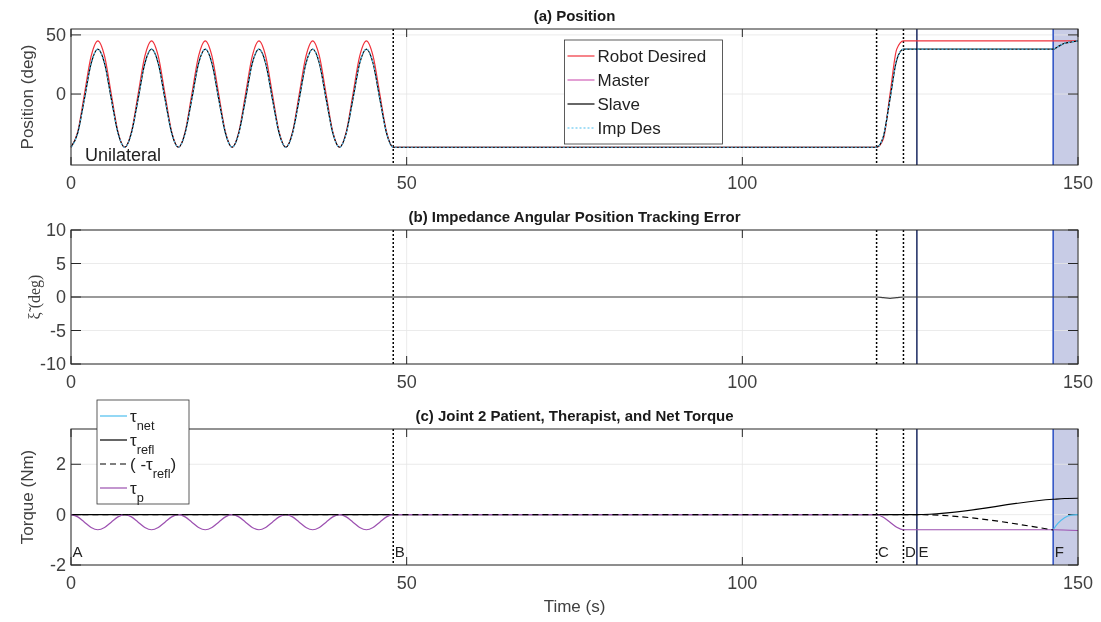 This screenshot has width=1101, height=622. I want to click on y-tick-label: -5, so click(57, 330).